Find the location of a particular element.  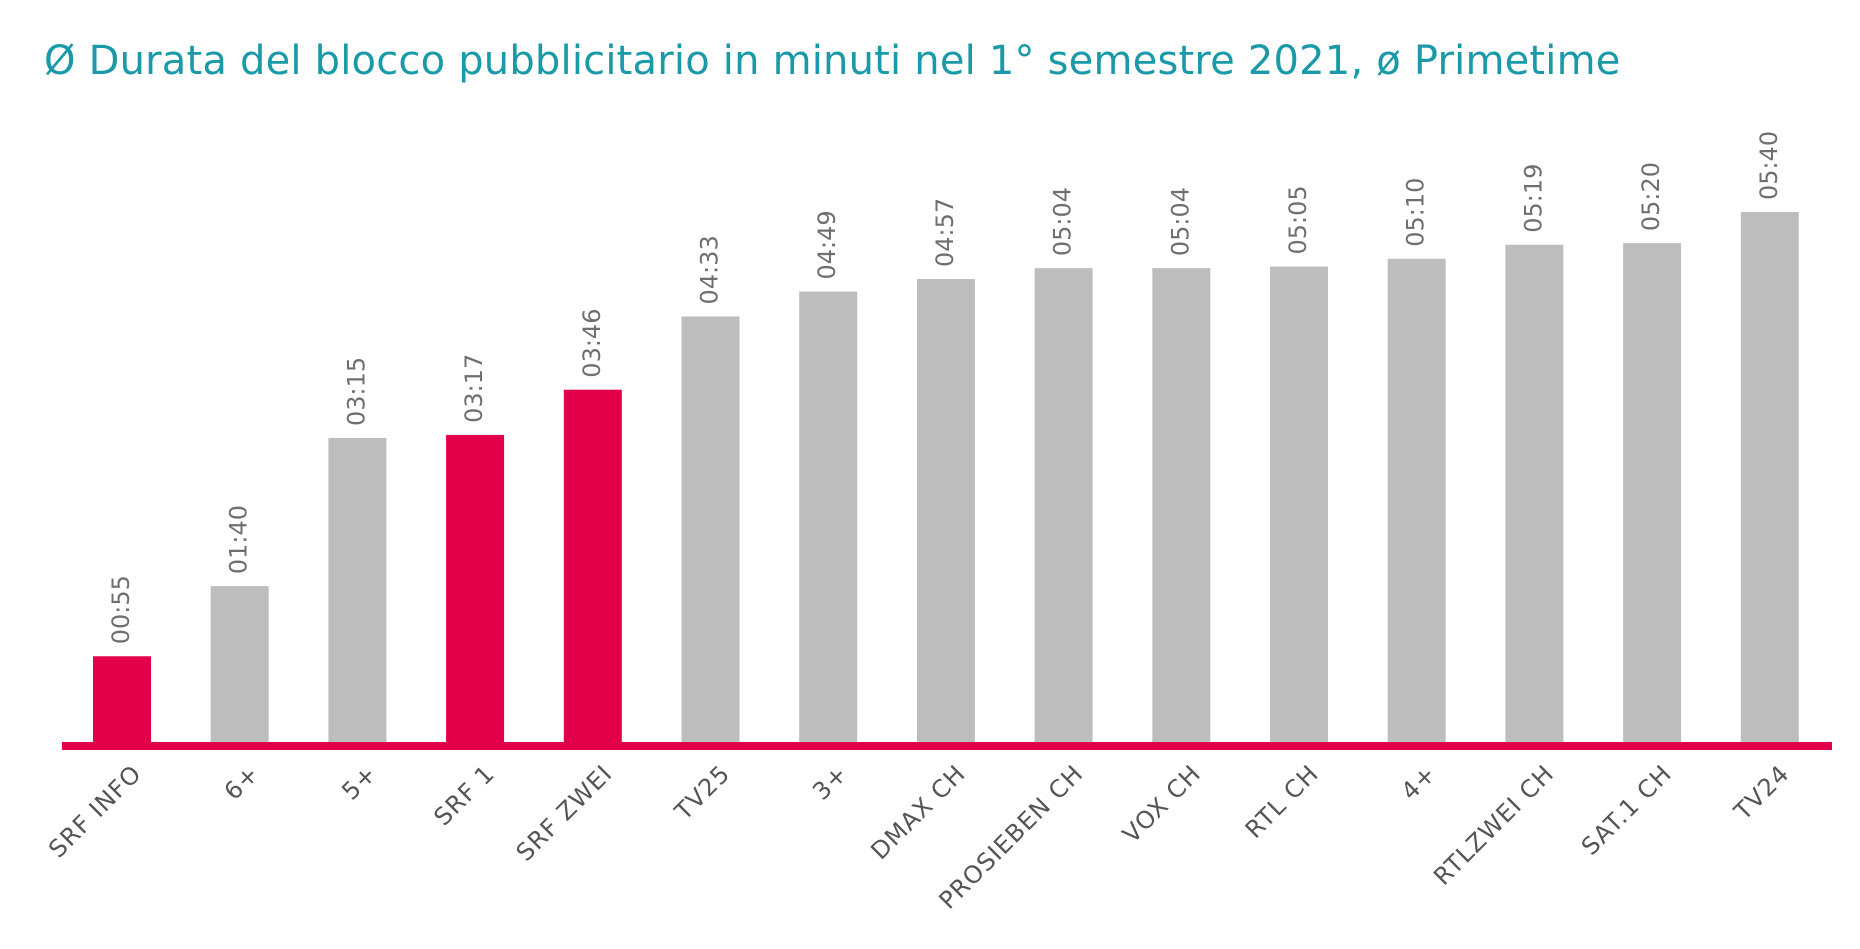

bar-tv24 is located at coordinates (1769, 477).